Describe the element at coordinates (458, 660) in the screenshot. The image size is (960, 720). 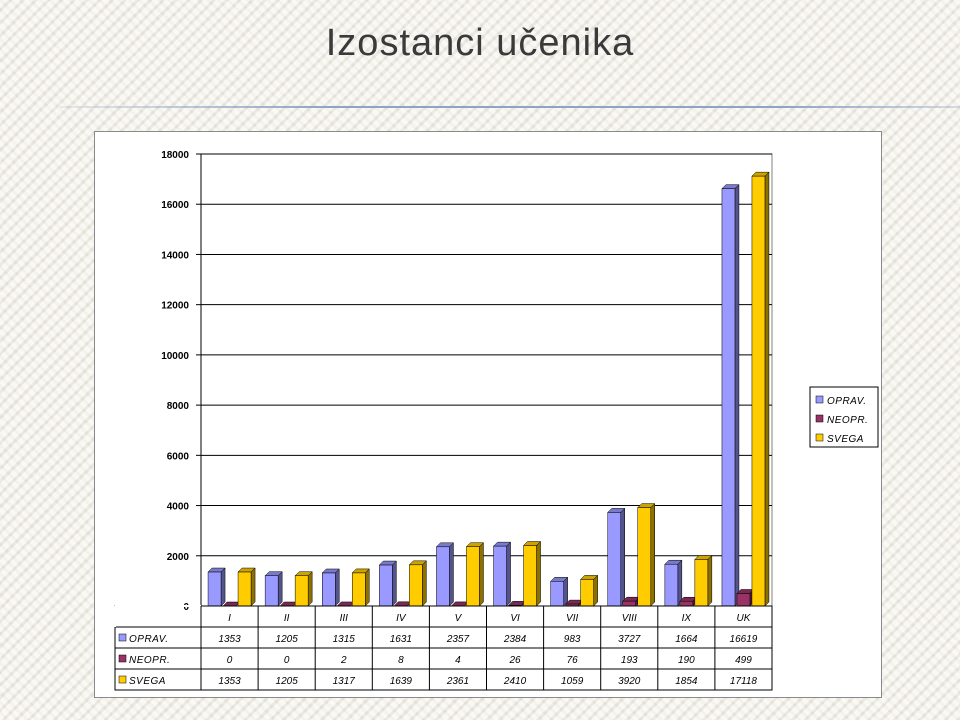
I see `table-cell: 4` at that location.